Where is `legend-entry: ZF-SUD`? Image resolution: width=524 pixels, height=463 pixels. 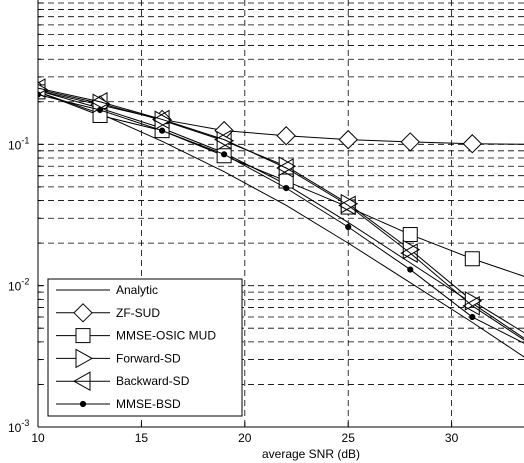
legend-entry: ZF-SUD is located at coordinates (108, 313).